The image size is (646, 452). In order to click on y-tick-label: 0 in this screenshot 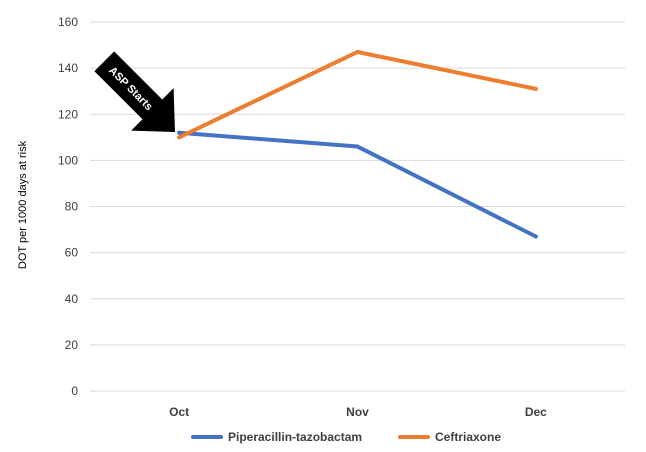, I will do `click(74, 391)`.